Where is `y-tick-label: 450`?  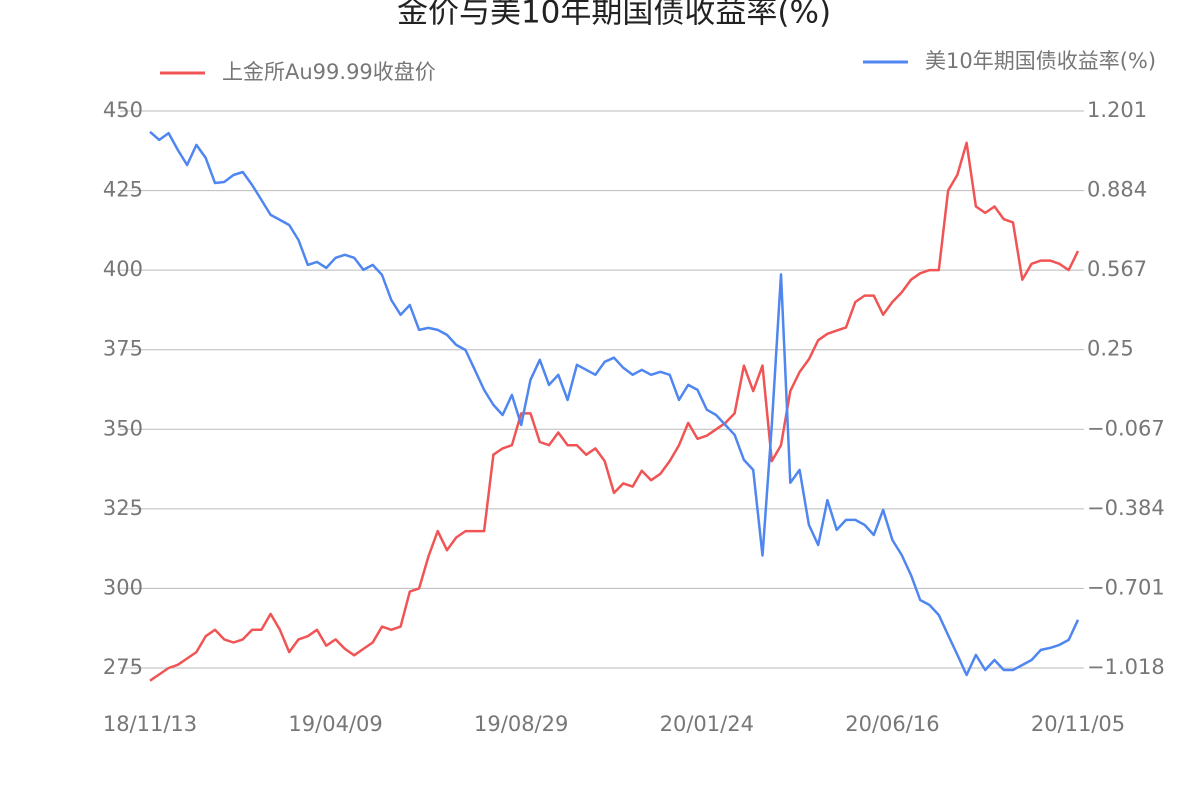 y-tick-label: 450 is located at coordinates (123, 110).